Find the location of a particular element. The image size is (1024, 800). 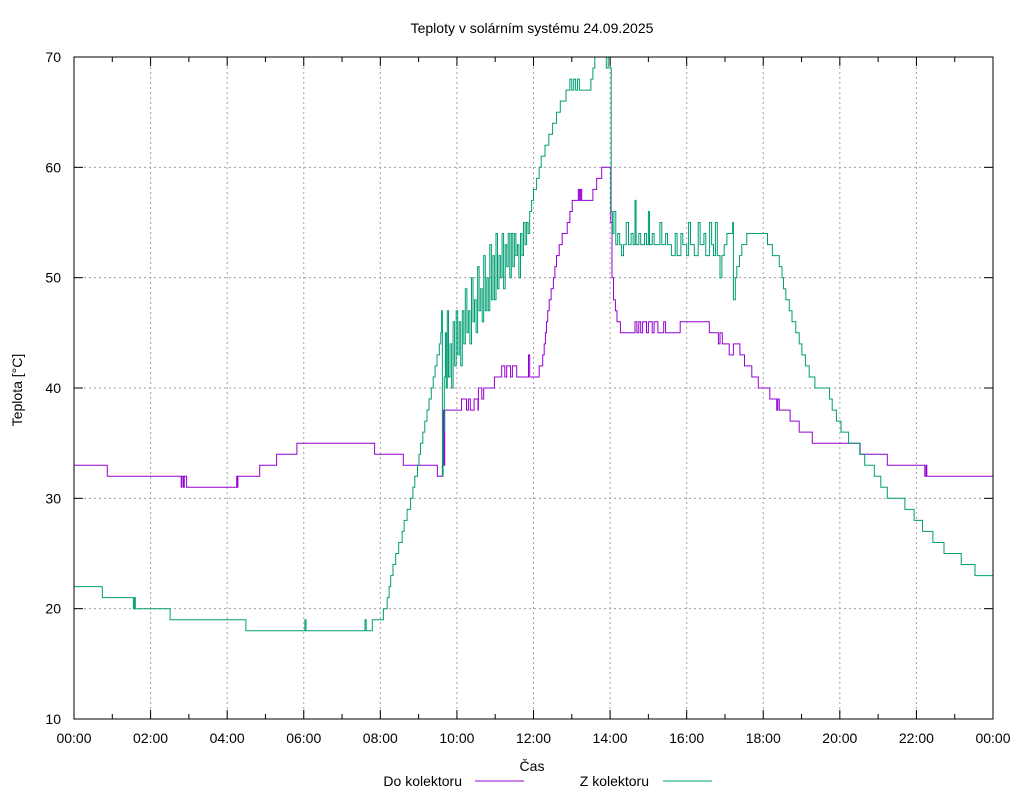

legend-label-z-kolektoru: Z kolektoru is located at coordinates (614, 781).